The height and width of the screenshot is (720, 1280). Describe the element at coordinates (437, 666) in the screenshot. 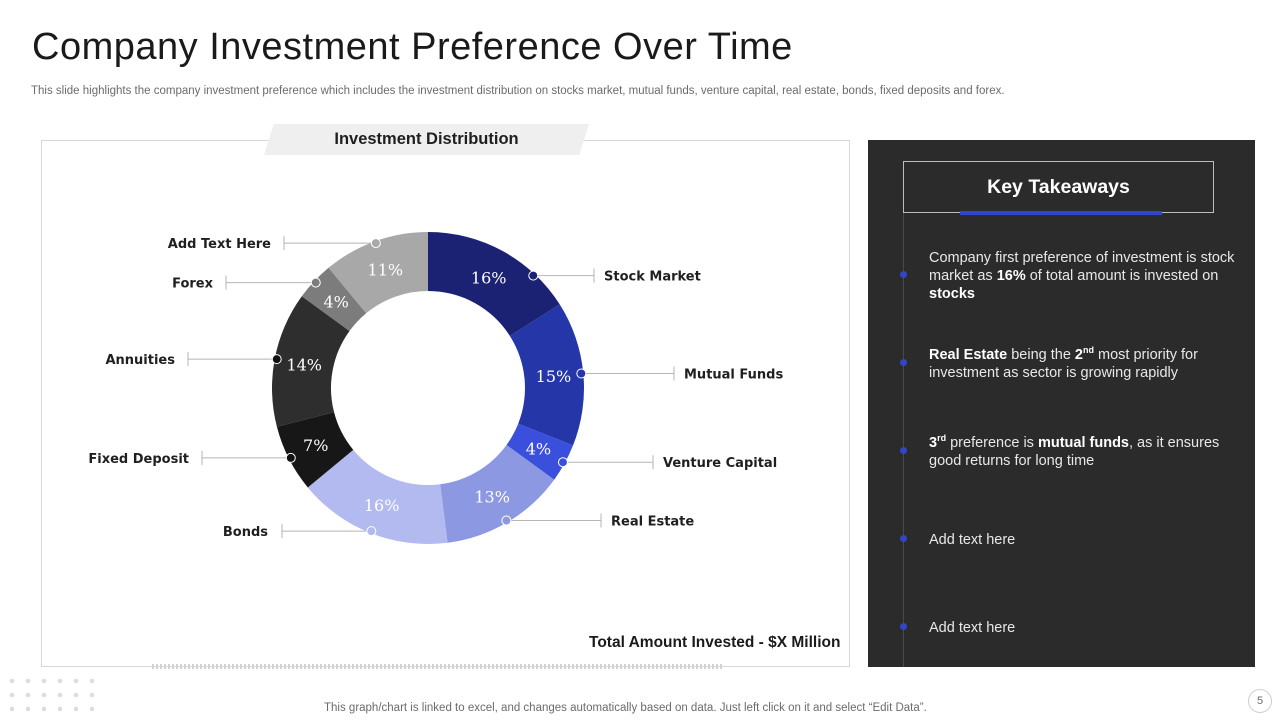

I see `decorative-hatch` at that location.